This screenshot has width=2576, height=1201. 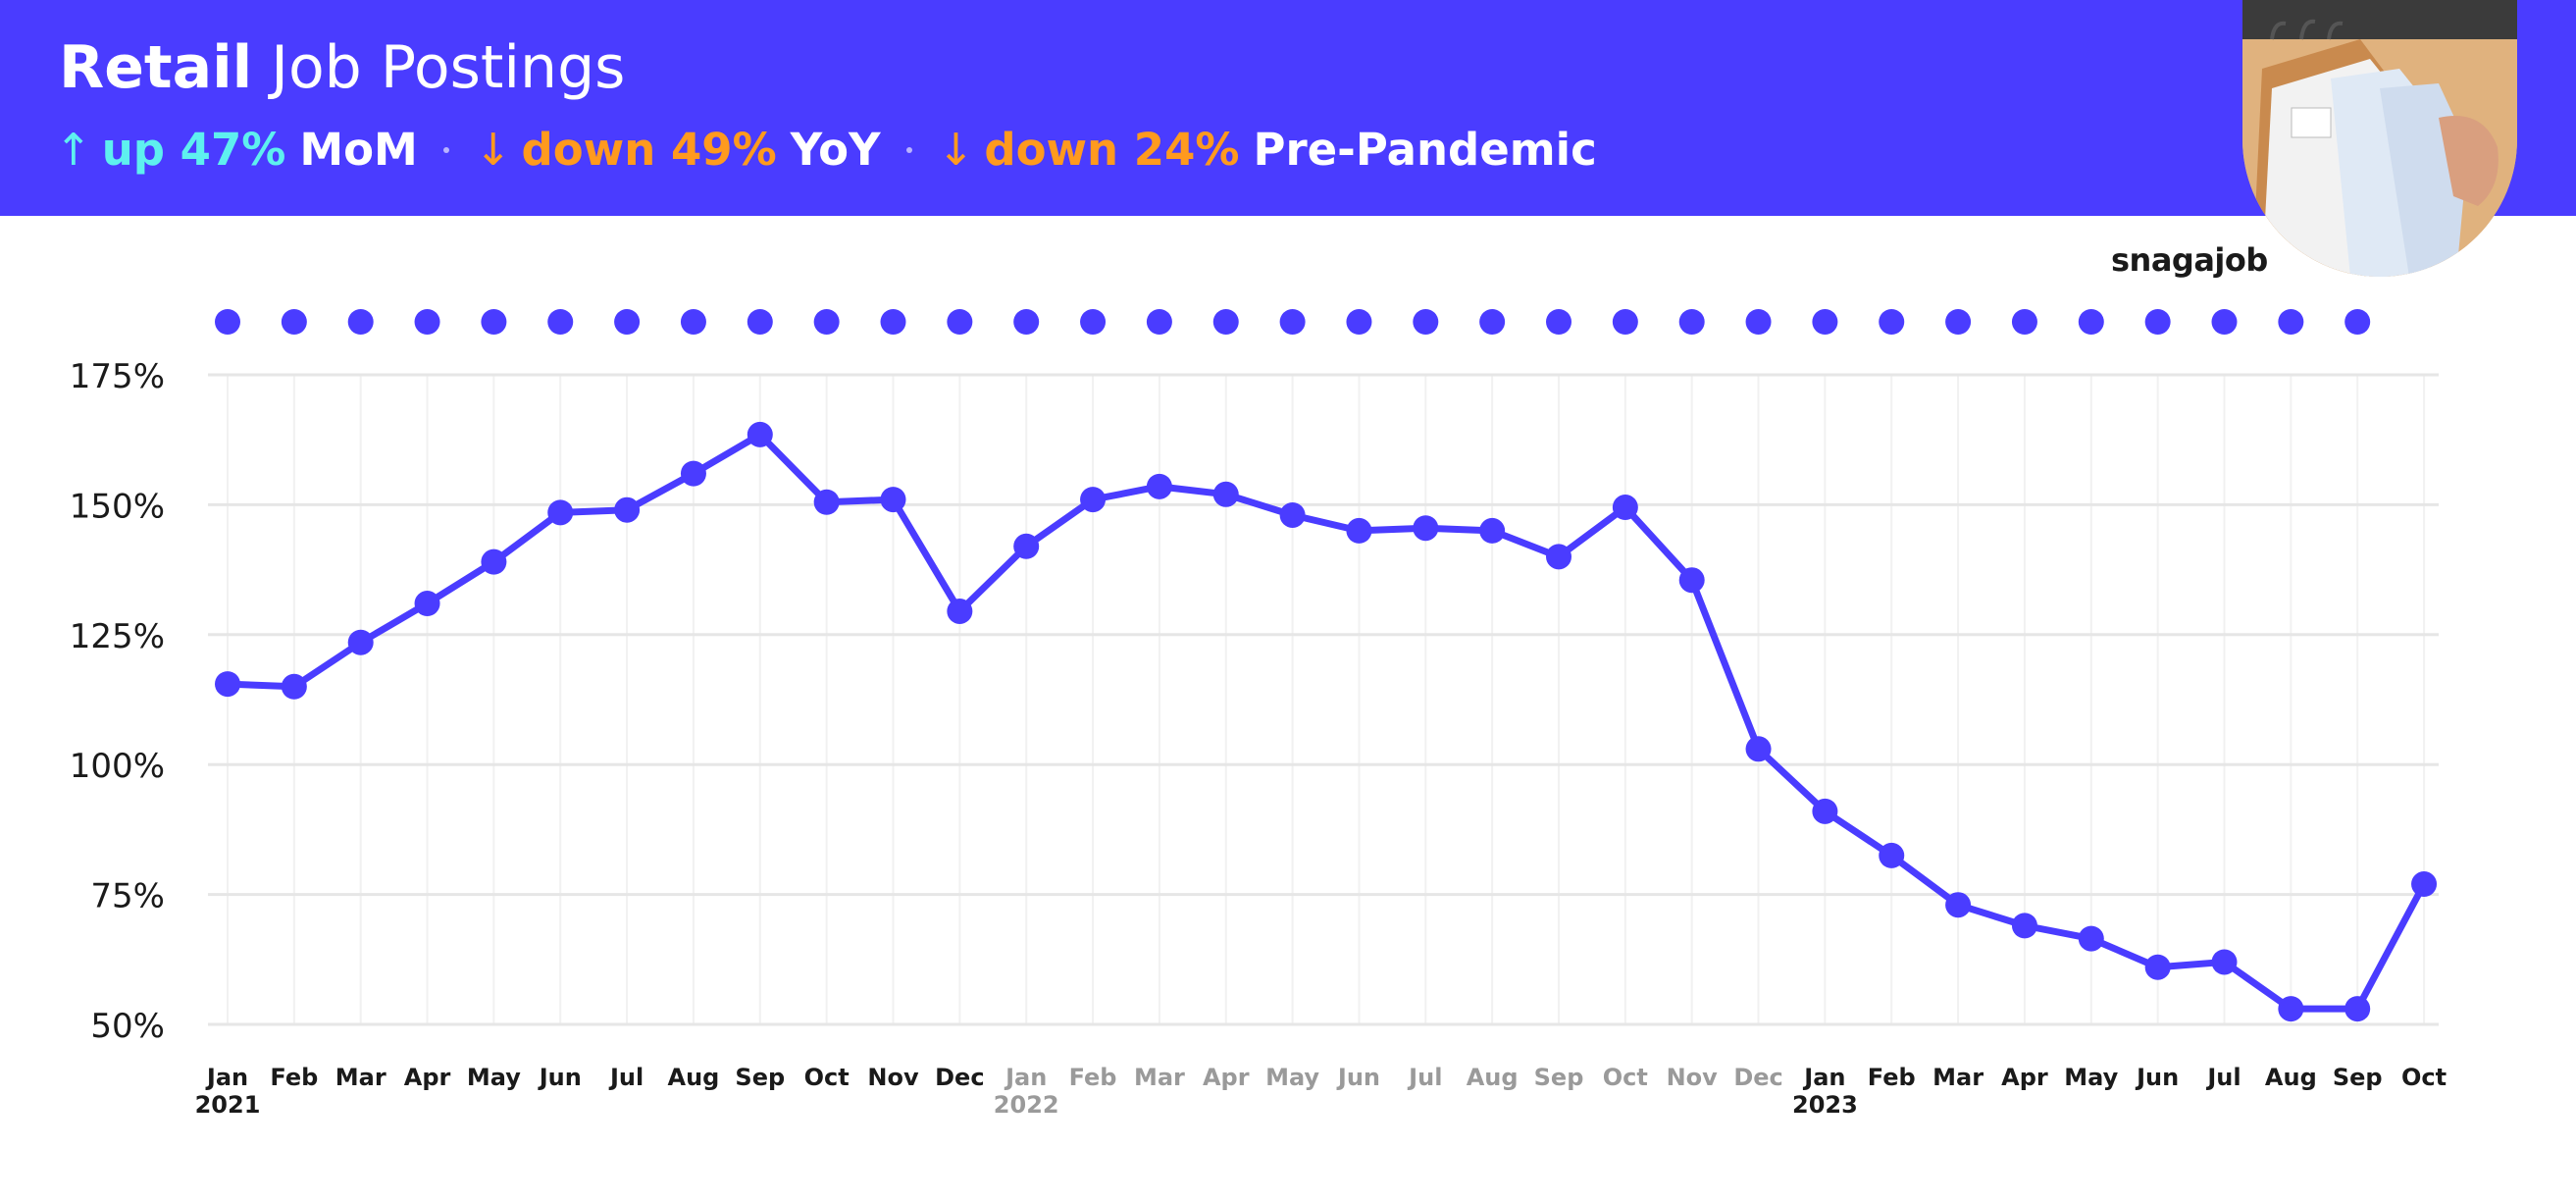 What do you see at coordinates (127, 1026) in the screenshot?
I see `y-tick-label: 50%` at bounding box center [127, 1026].